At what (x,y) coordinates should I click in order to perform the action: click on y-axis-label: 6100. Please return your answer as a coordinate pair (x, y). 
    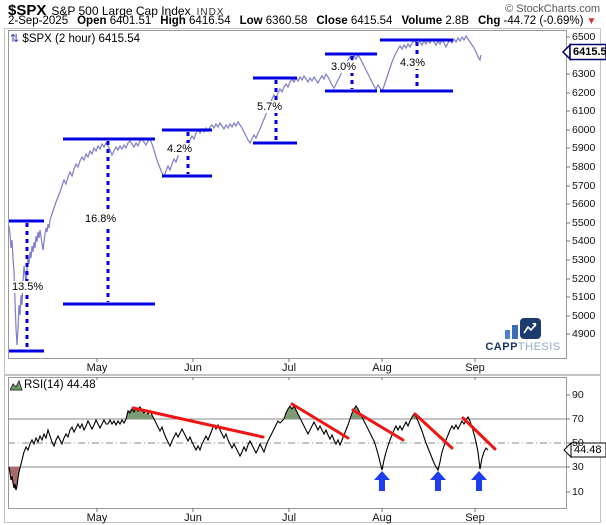
    Looking at the image, I should click on (584, 111).